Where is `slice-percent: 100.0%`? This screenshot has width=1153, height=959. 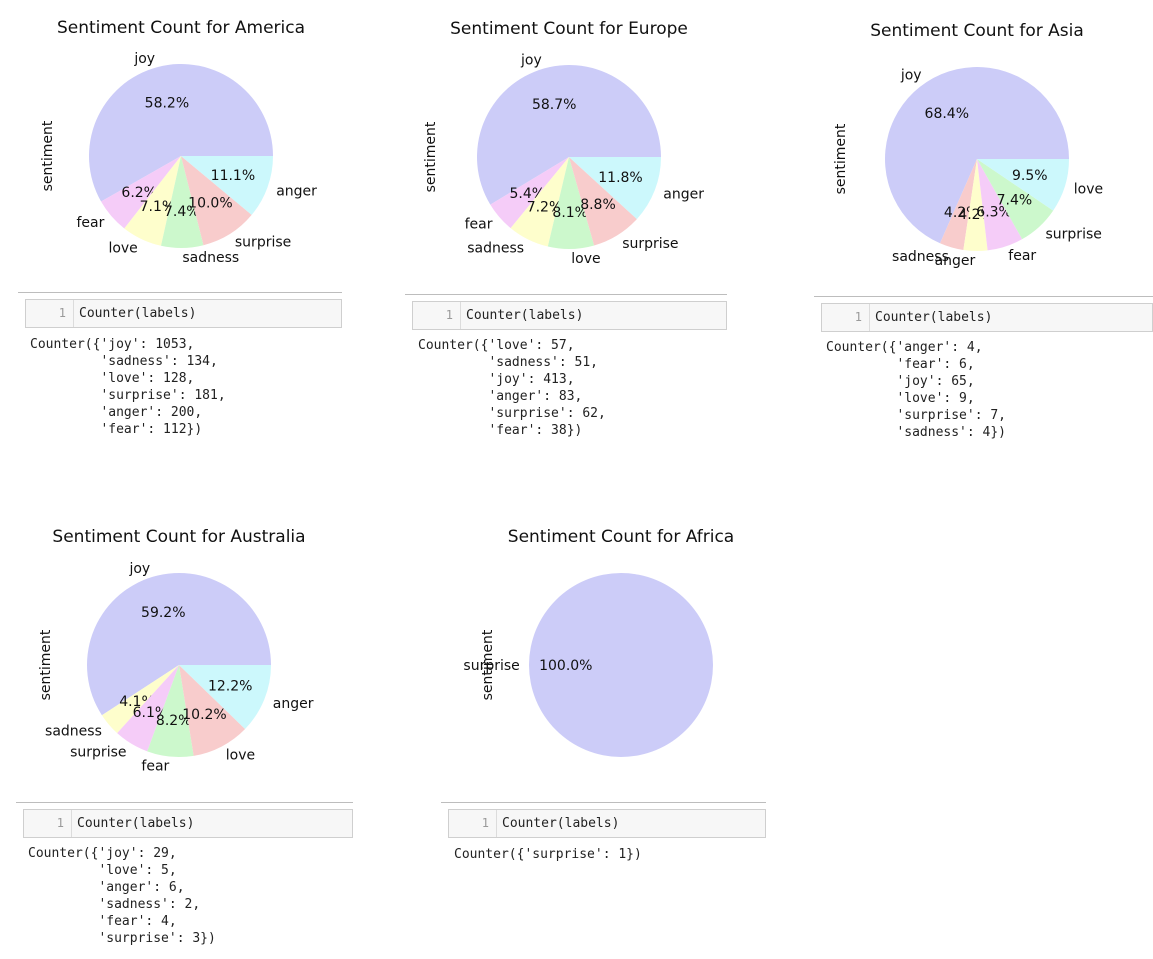 slice-percent: 100.0% is located at coordinates (565, 666).